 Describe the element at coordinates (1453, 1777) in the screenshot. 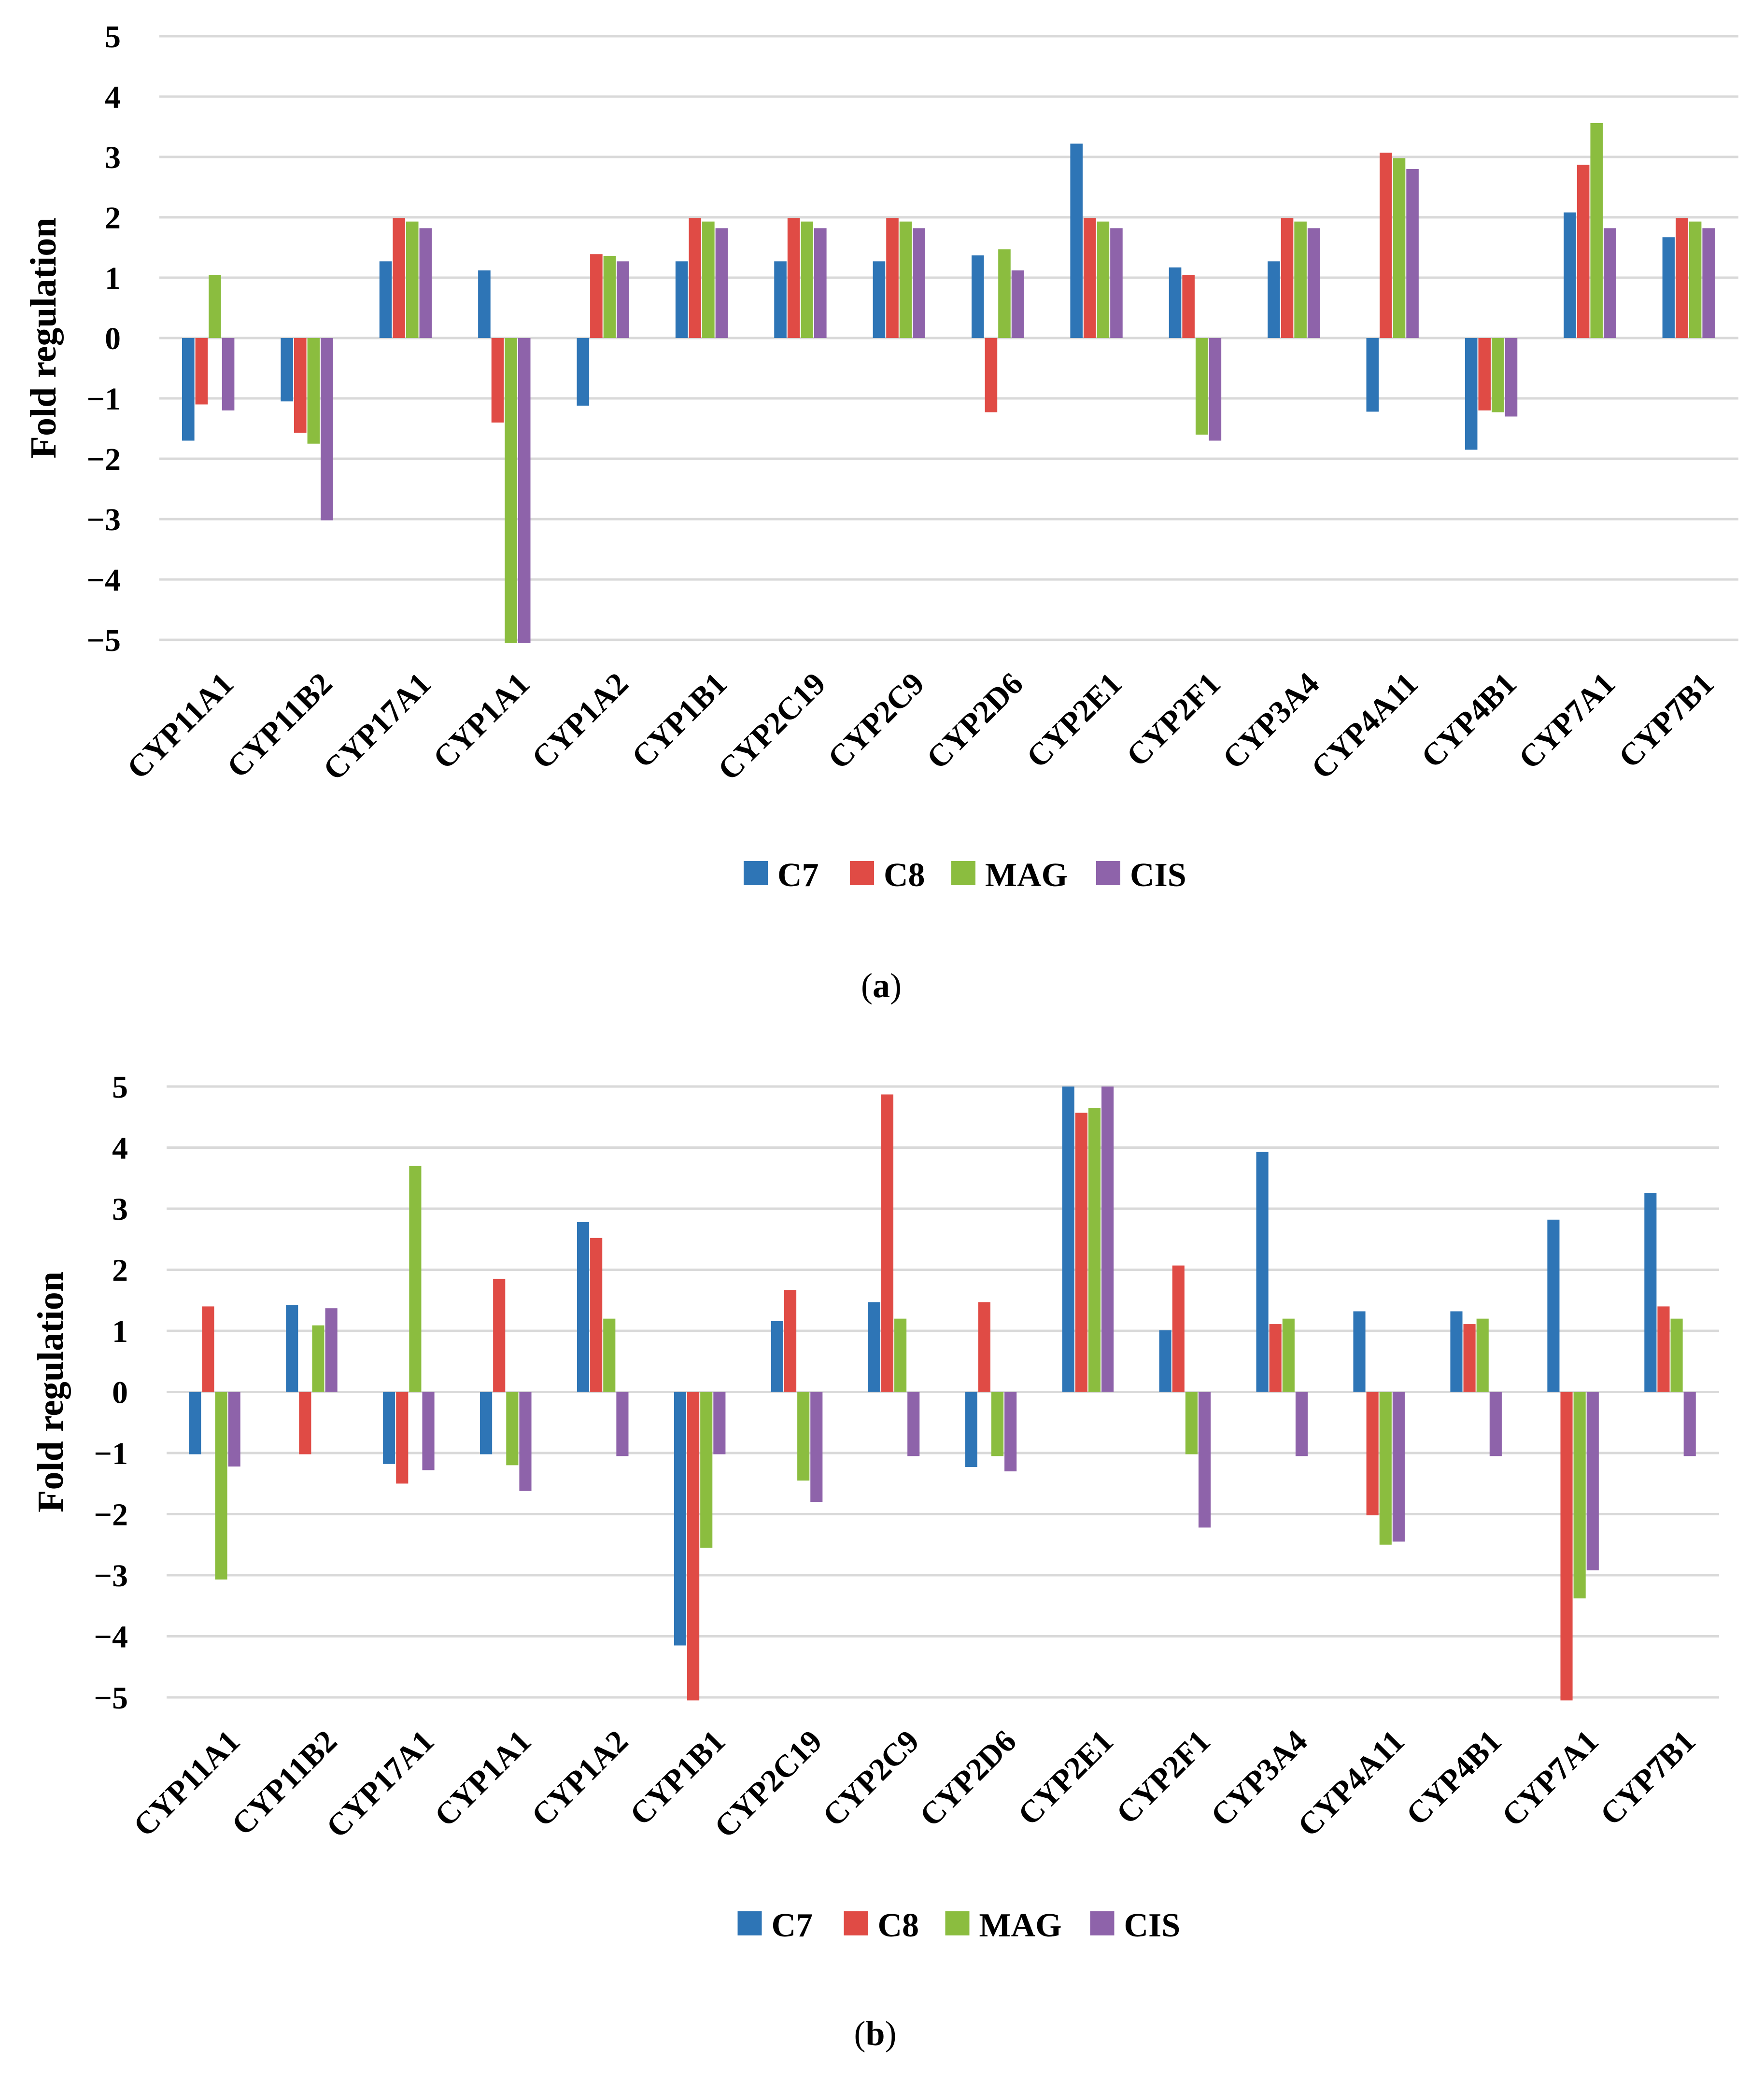

I see `x-tick-label: CYP4B1` at that location.